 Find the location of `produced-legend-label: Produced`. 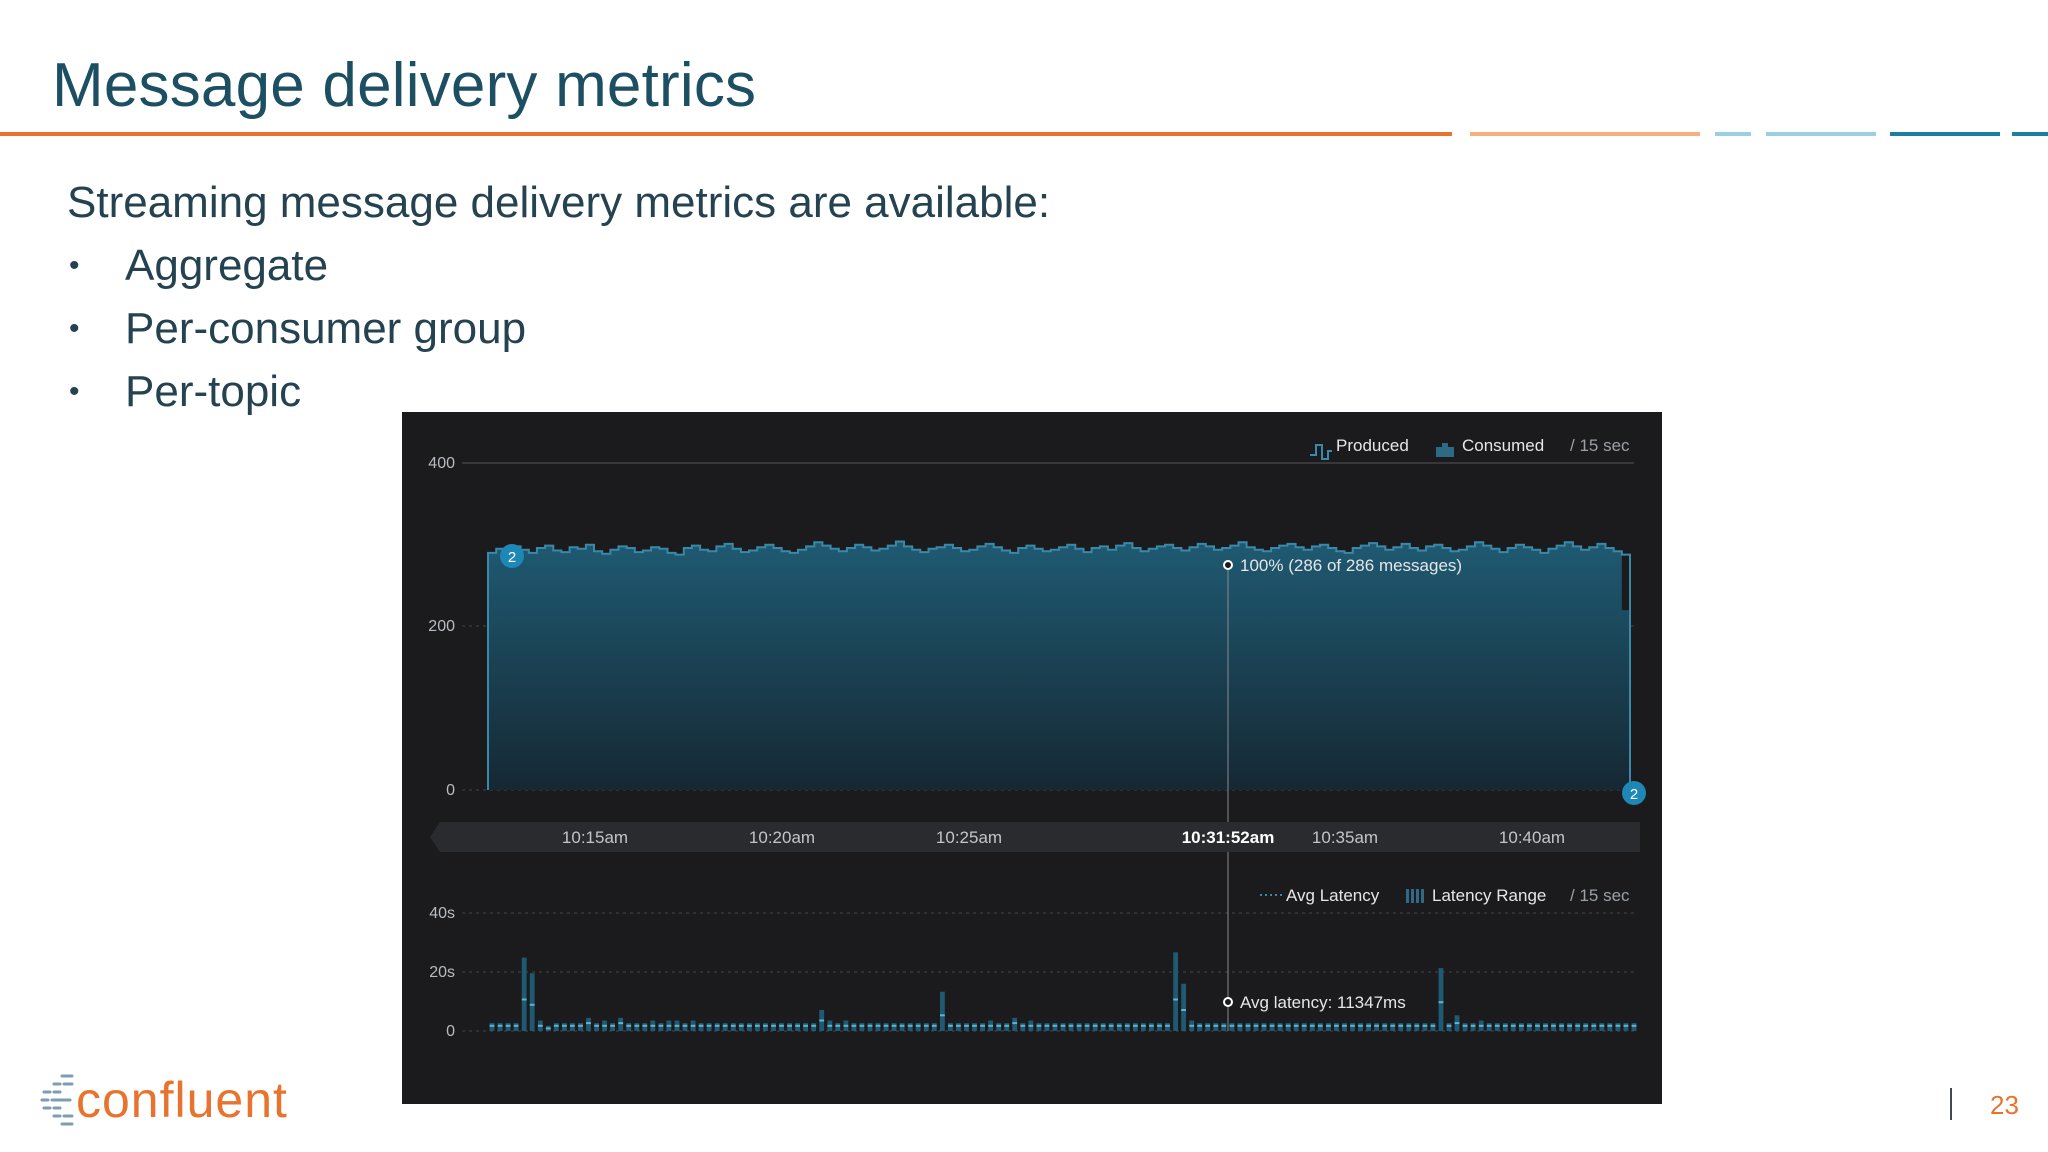

produced-legend-label: Produced is located at coordinates (1372, 445).